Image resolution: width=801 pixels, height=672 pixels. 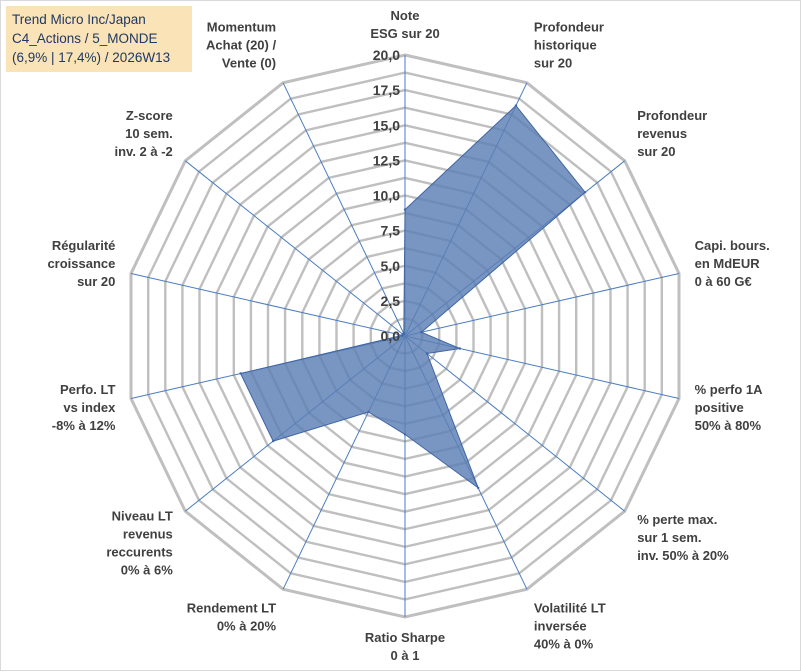 I want to click on tick-label: 7,5, so click(x=391, y=231).